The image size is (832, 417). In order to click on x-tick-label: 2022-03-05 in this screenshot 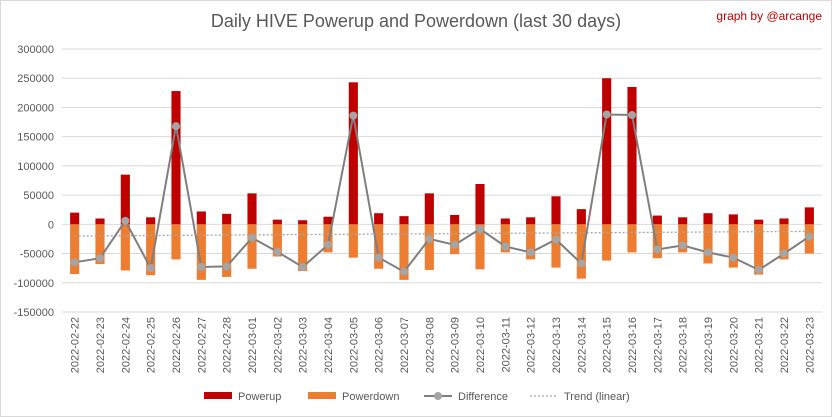, I will do `click(354, 345)`.